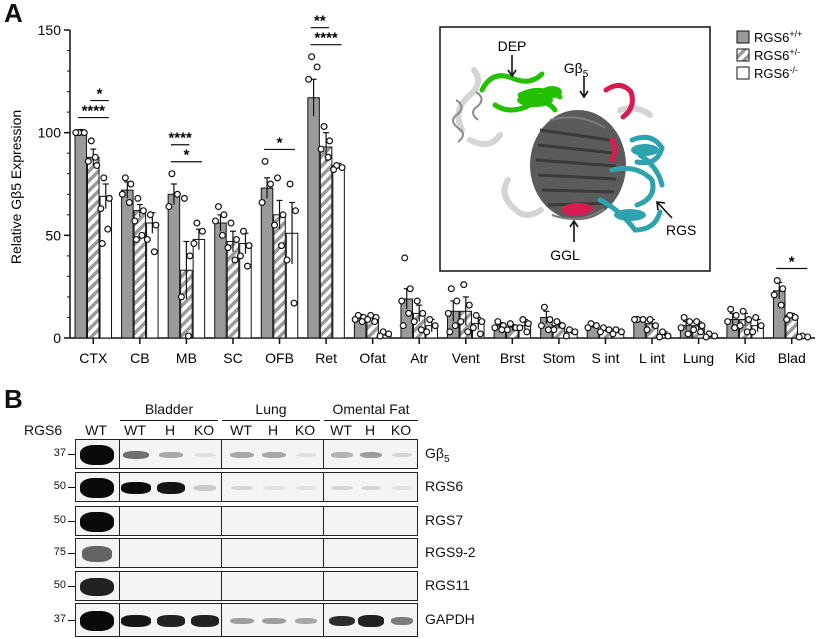 Image resolution: width=820 pixels, height=639 pixels. I want to click on x-tick-label: CB, so click(139, 358).